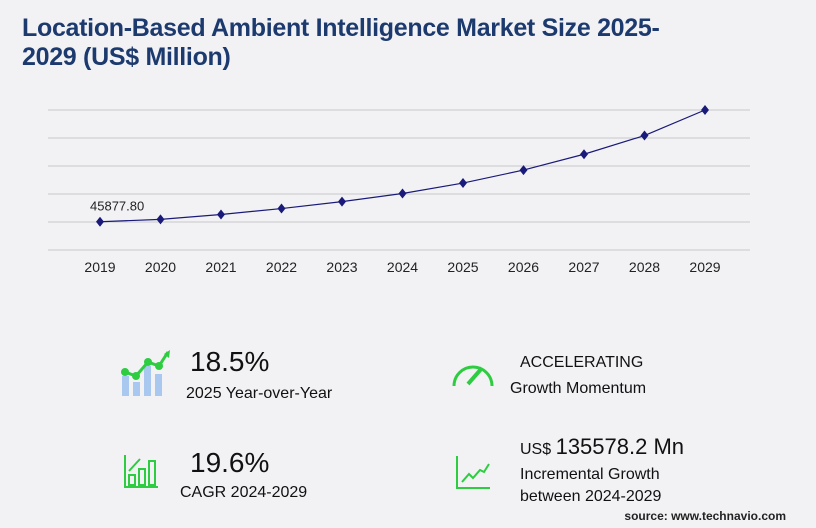 This screenshot has width=816, height=528. What do you see at coordinates (582, 362) in the screenshot?
I see `momentum-value: ACCELERATING` at bounding box center [582, 362].